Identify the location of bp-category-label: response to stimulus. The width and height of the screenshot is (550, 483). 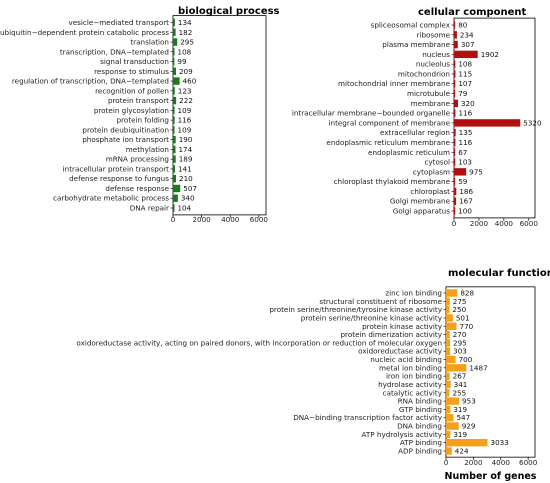
(131, 71).